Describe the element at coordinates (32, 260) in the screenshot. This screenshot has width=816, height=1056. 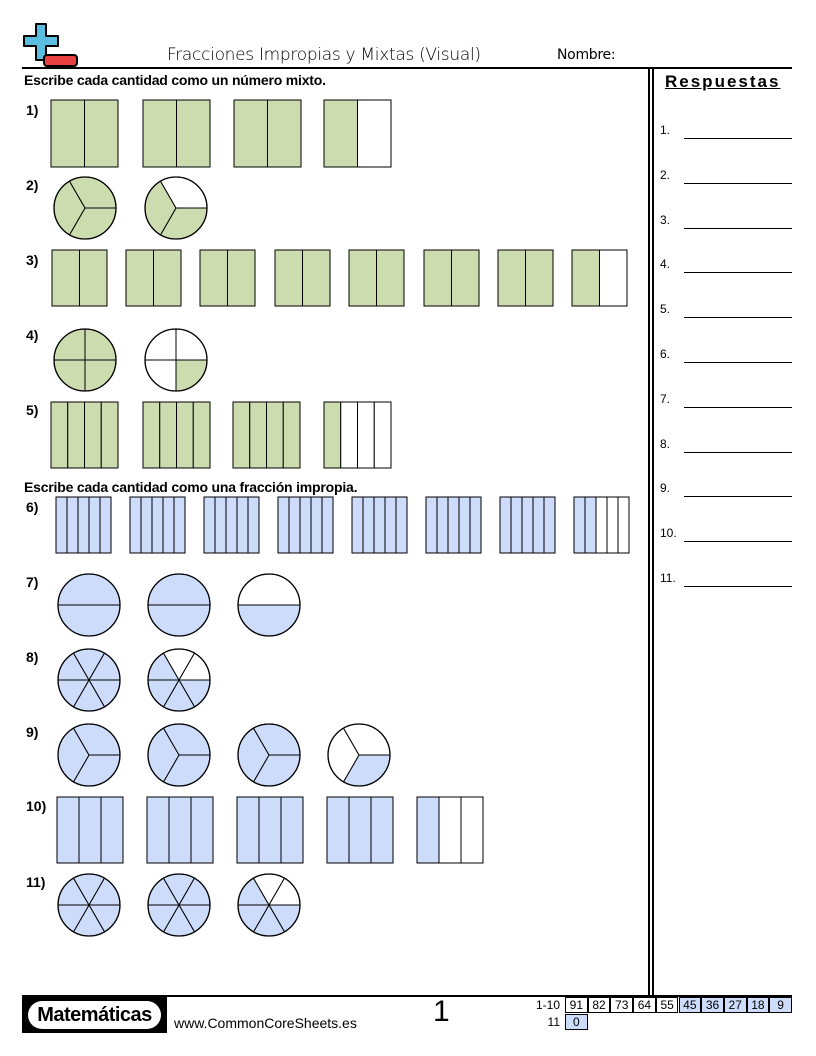
I see `problem-number: 3)` at that location.